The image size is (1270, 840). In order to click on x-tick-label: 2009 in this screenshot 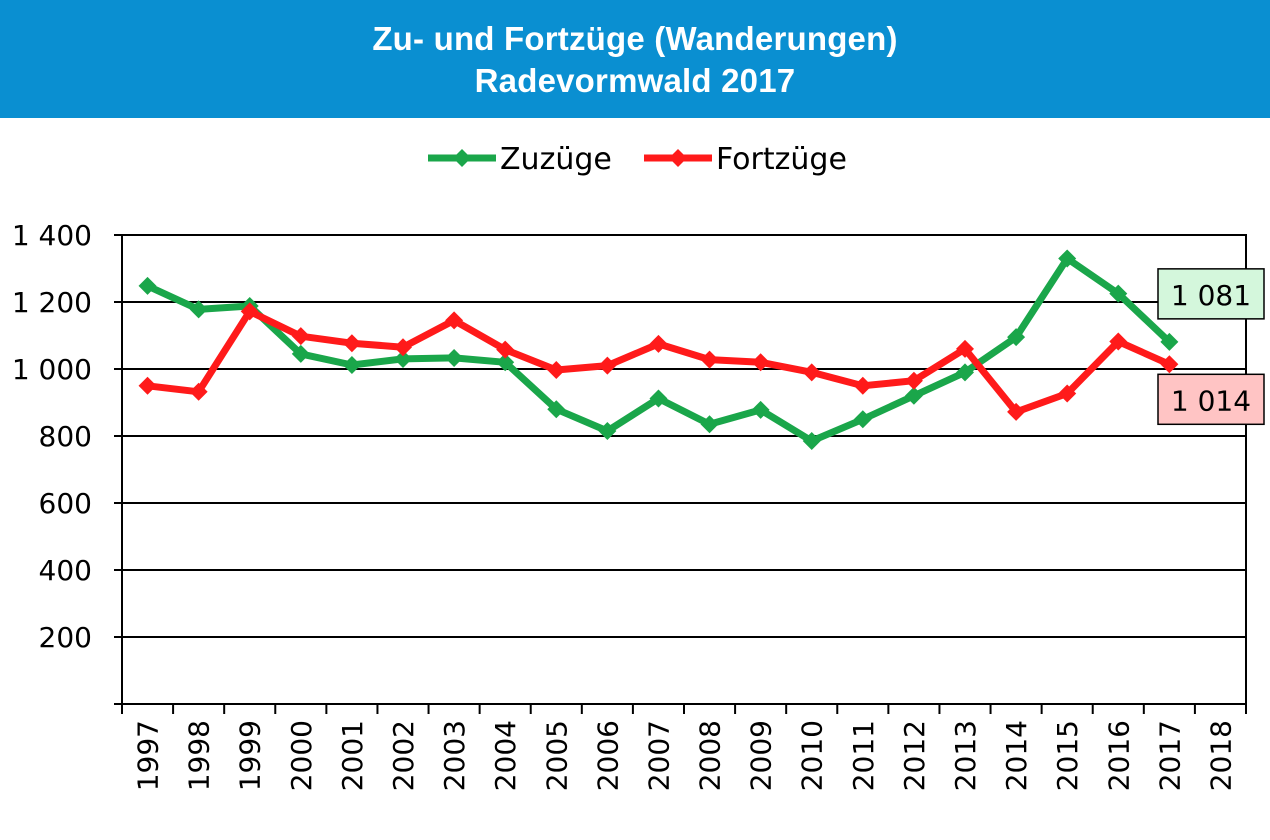, I will do `click(761, 755)`.